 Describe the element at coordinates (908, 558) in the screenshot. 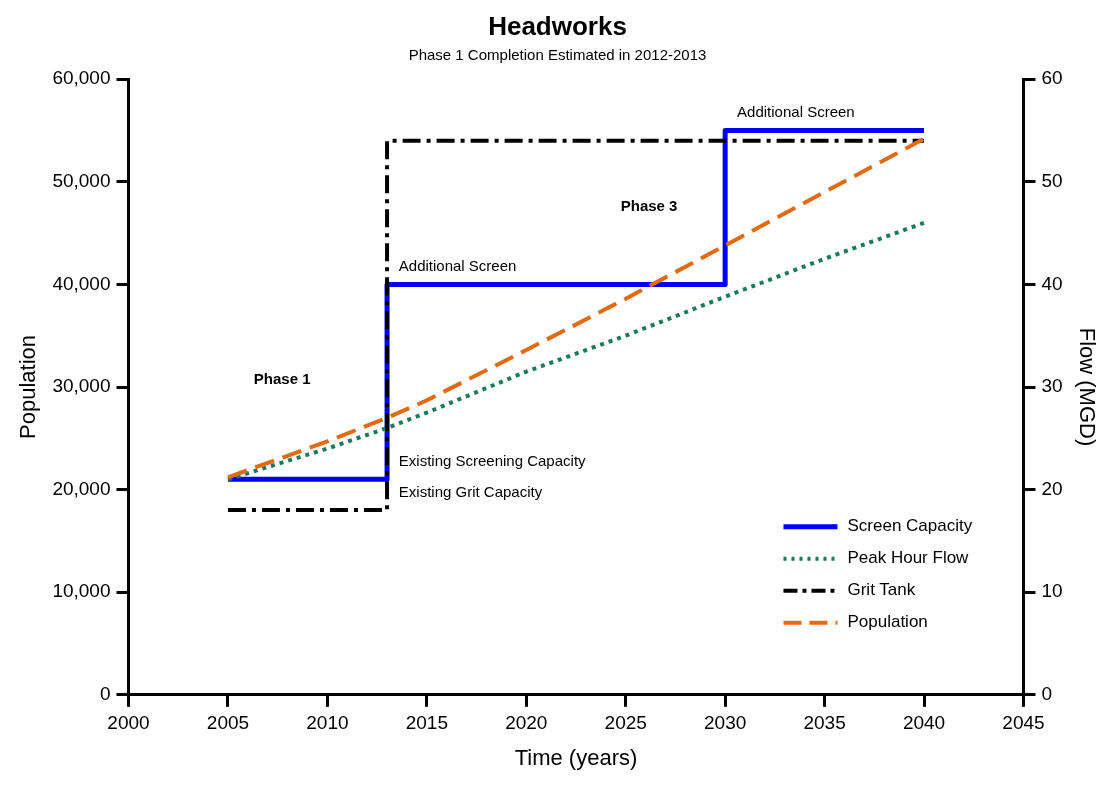

I see `legend-label: Peak Hour Flow` at that location.